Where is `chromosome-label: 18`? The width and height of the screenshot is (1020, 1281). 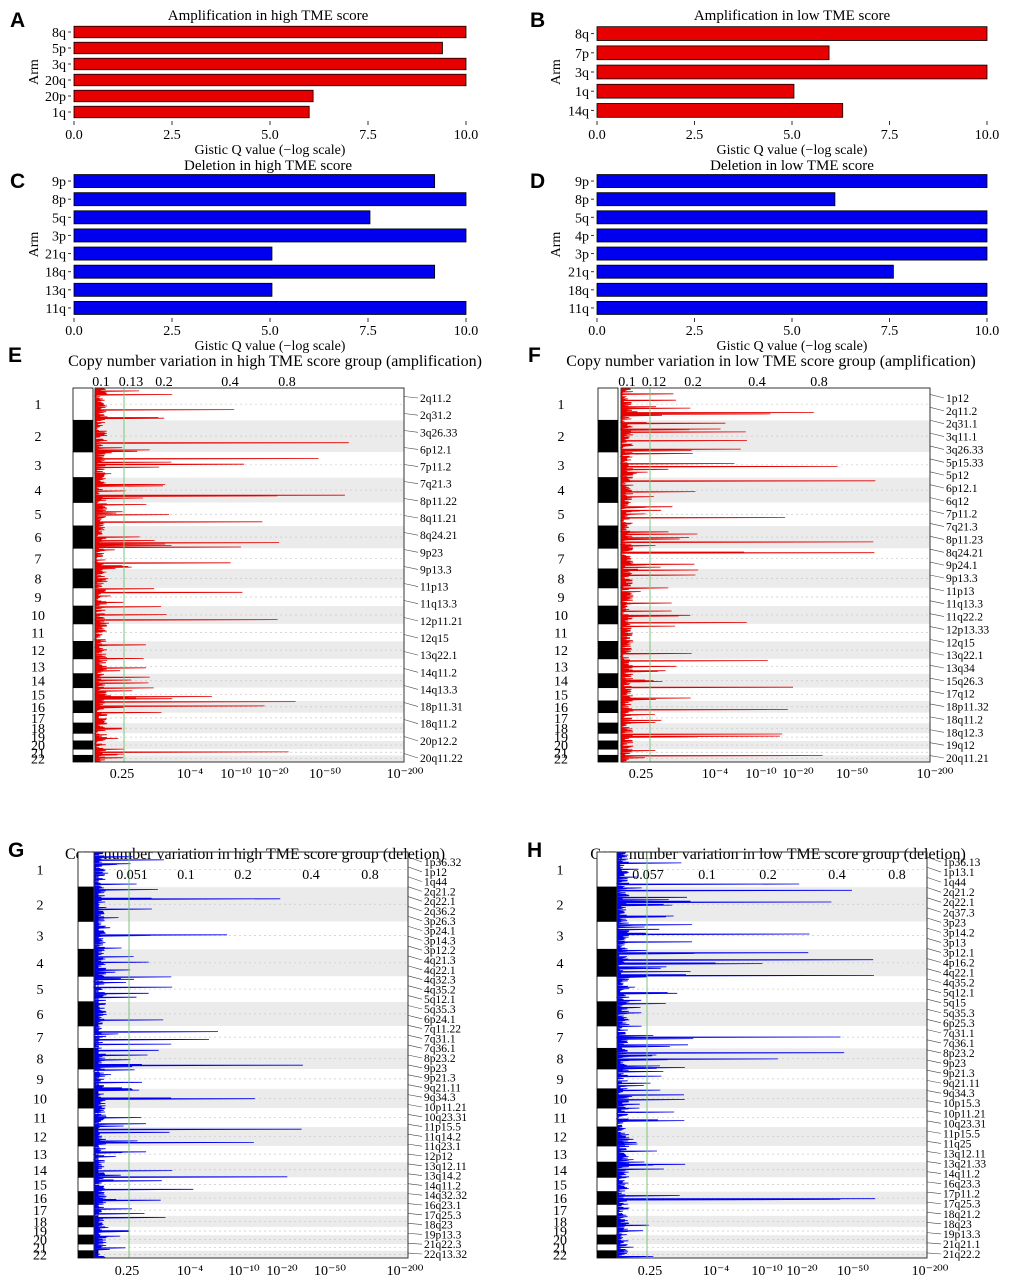 chromosome-label: 18 is located at coordinates (40, 1222).